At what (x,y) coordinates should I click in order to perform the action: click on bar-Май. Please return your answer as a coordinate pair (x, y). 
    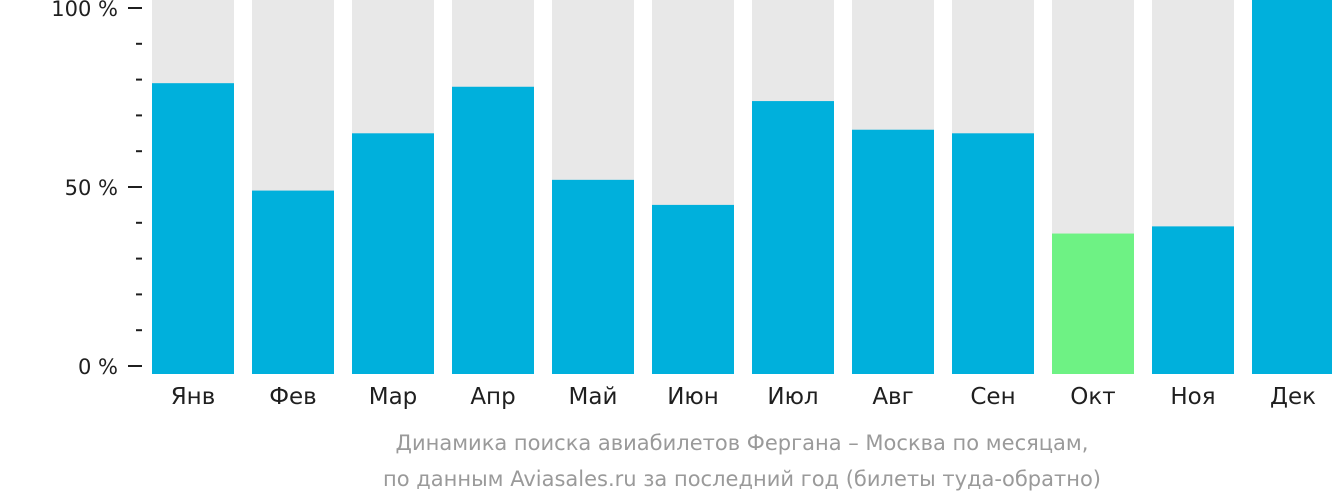
    Looking at the image, I should click on (593, 276).